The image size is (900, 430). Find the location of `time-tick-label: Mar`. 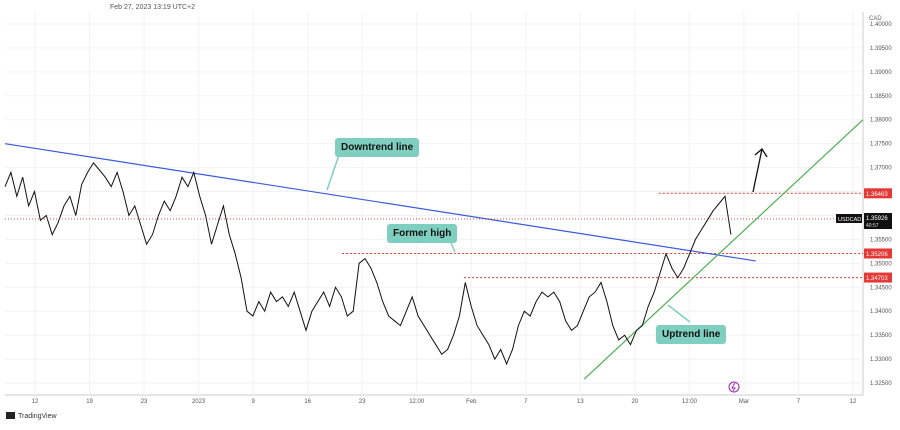

time-tick-label: Mar is located at coordinates (744, 402).